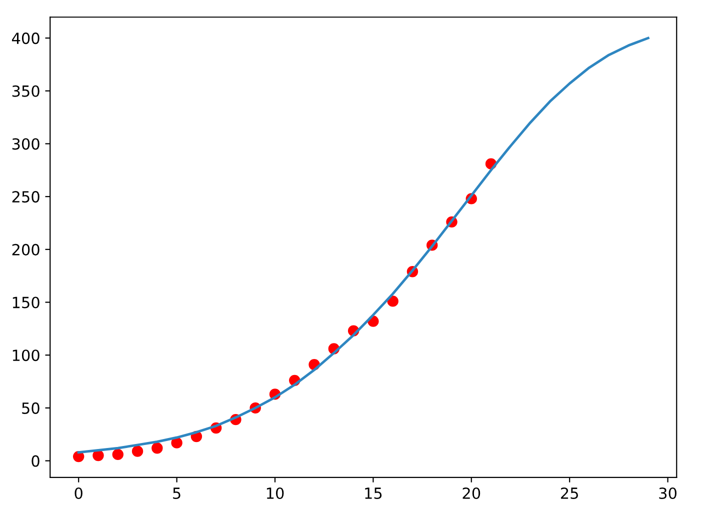  Describe the element at coordinates (471, 493) in the screenshot. I see `x-tick-label: 20` at that location.